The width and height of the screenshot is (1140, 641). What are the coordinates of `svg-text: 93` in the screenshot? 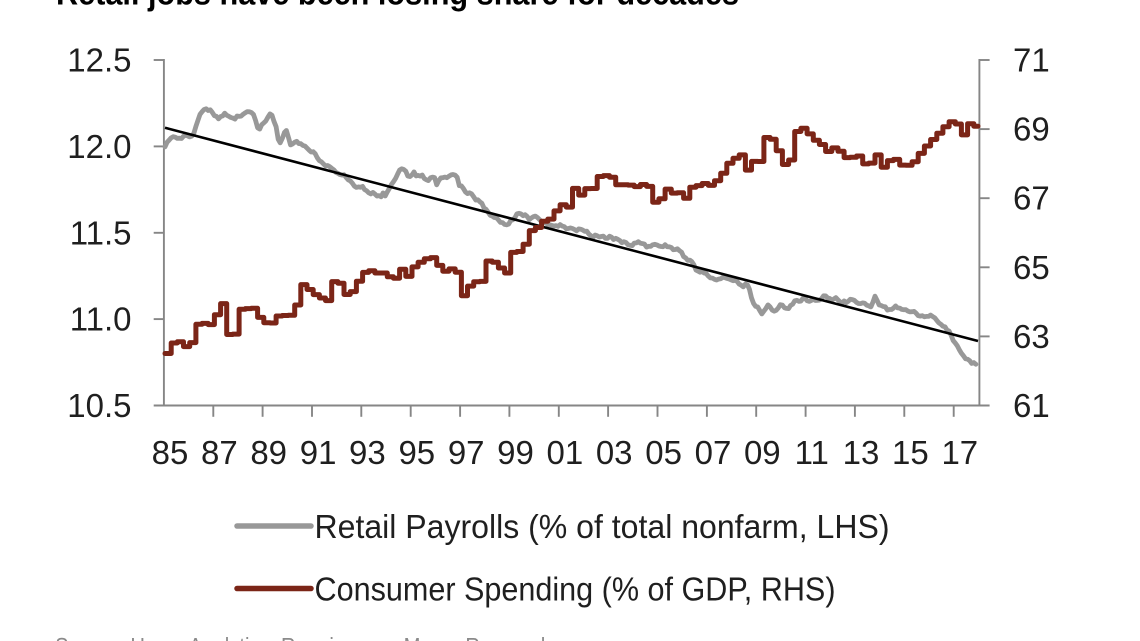 It's located at (367, 452).